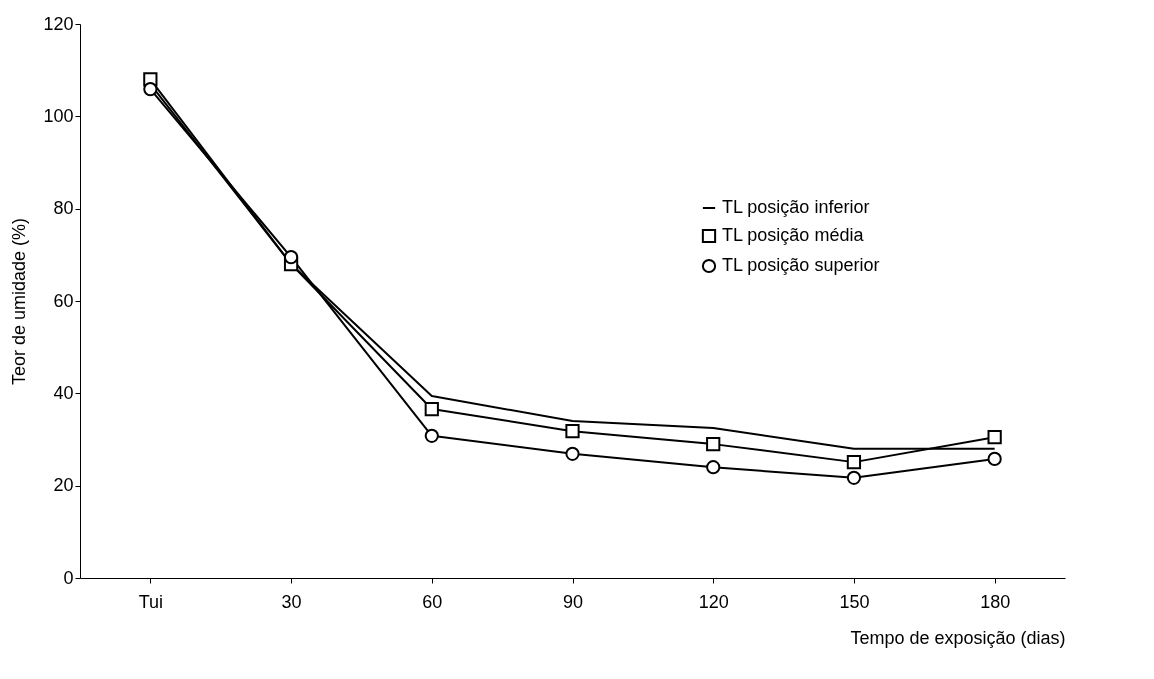 The width and height of the screenshot is (1154, 679). I want to click on x-tick-label: 90, so click(573, 601).